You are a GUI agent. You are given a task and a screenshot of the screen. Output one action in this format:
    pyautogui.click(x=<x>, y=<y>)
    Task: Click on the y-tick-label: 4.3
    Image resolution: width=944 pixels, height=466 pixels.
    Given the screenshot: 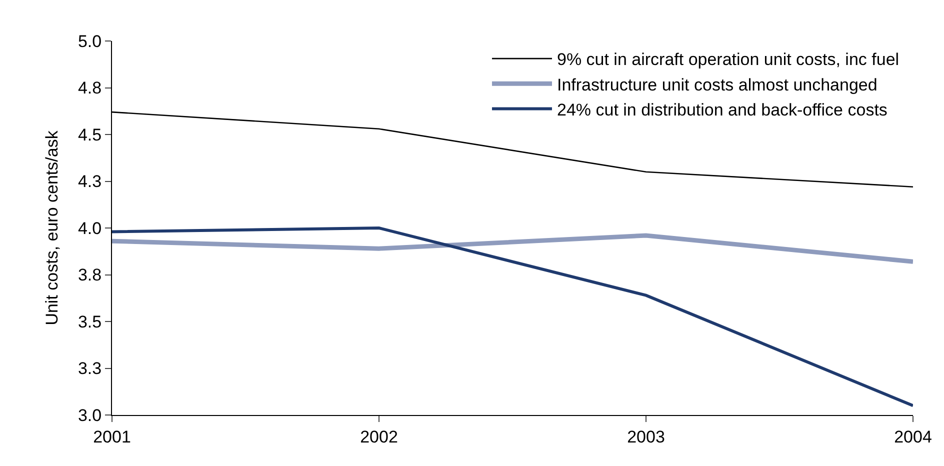 What is the action you would take?
    pyautogui.click(x=90, y=182)
    